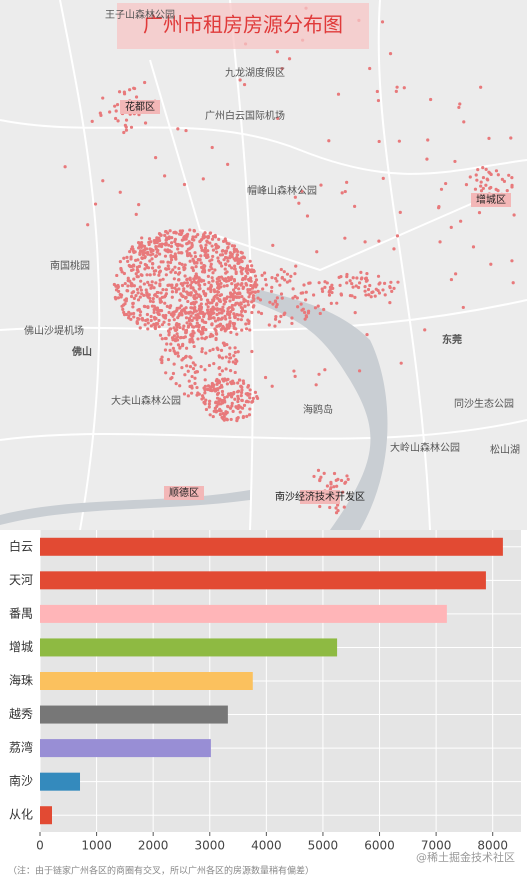 The height and width of the screenshot is (883, 527). I want to click on map-title: 广州市租房房源分布图, so click(243, 25).